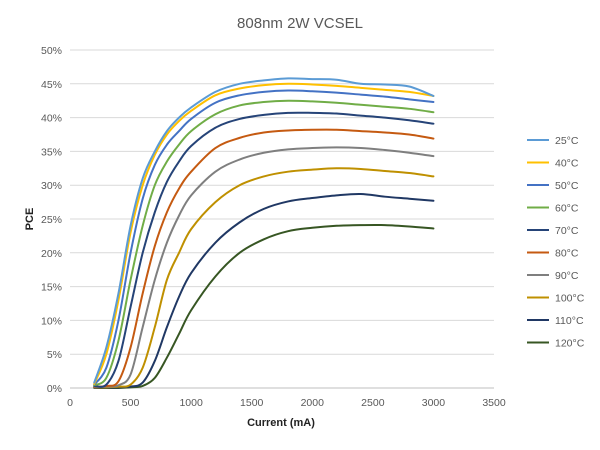 This screenshot has height=450, width=600. What do you see at coordinates (51, 186) in the screenshot?
I see `y-tick-label: 30%` at bounding box center [51, 186].